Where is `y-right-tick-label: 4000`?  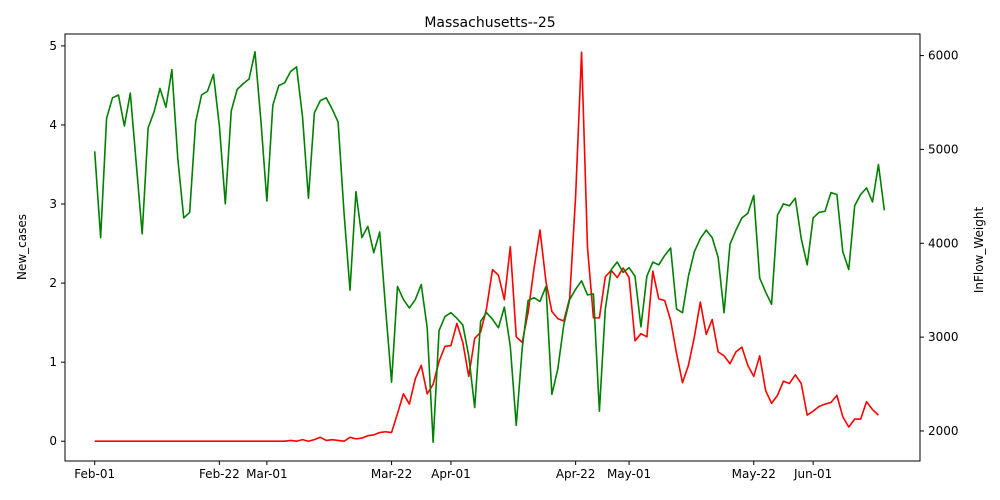
y-right-tick-label: 4000 is located at coordinates (943, 243).